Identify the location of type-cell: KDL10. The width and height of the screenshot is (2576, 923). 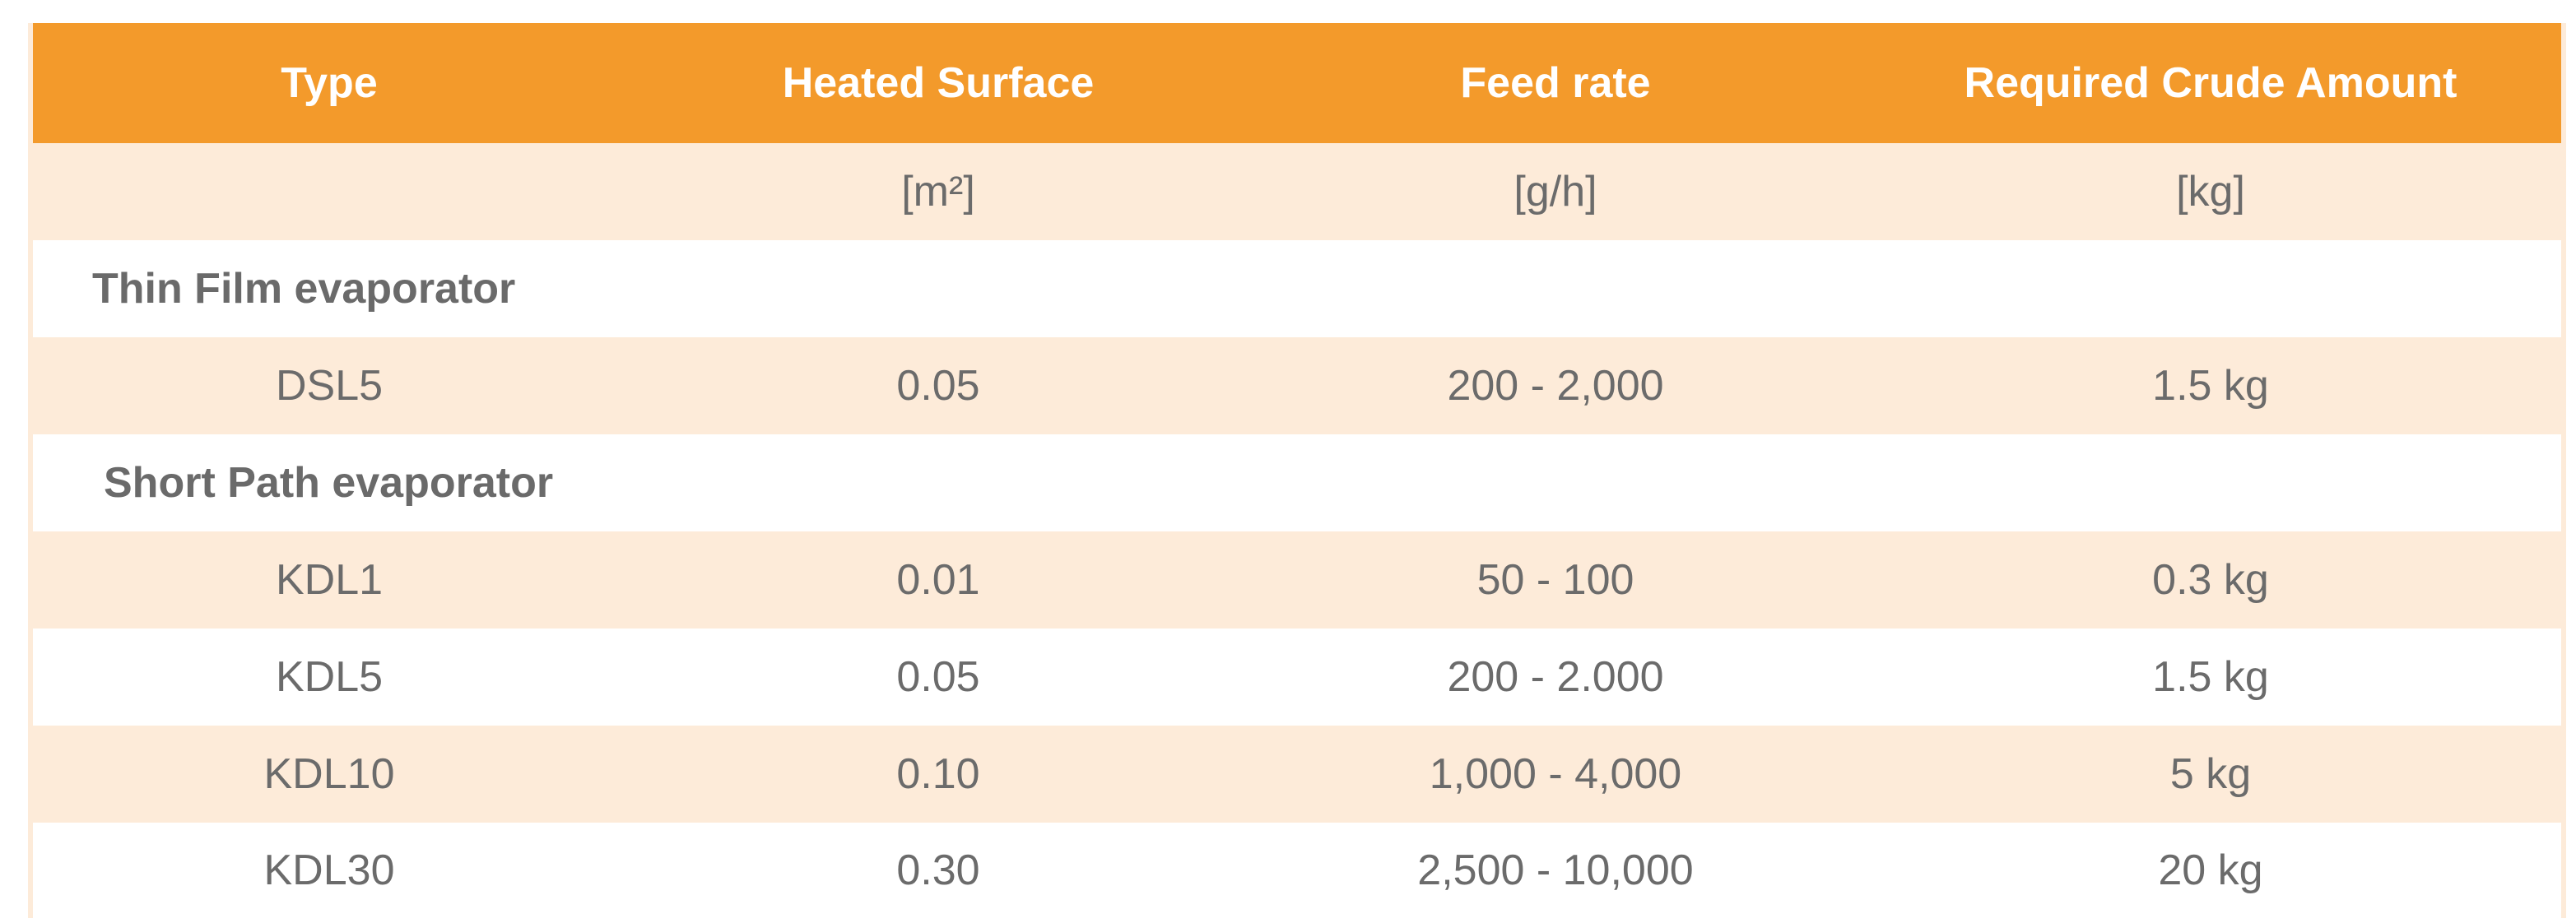
(329, 774).